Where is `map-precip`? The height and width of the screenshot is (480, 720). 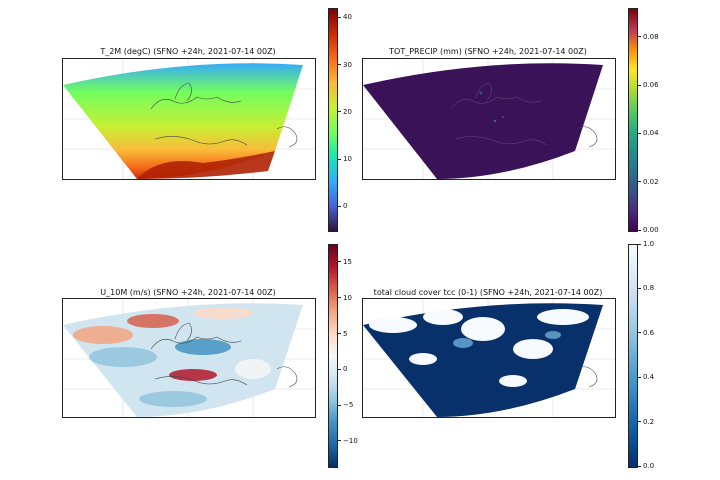
map-precip is located at coordinates (489, 119).